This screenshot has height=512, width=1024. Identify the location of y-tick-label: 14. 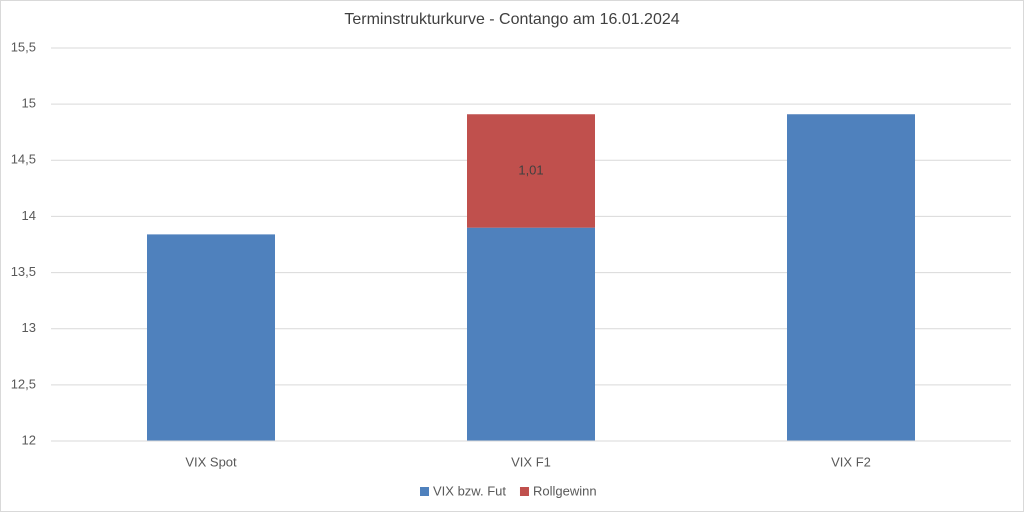
(29, 215).